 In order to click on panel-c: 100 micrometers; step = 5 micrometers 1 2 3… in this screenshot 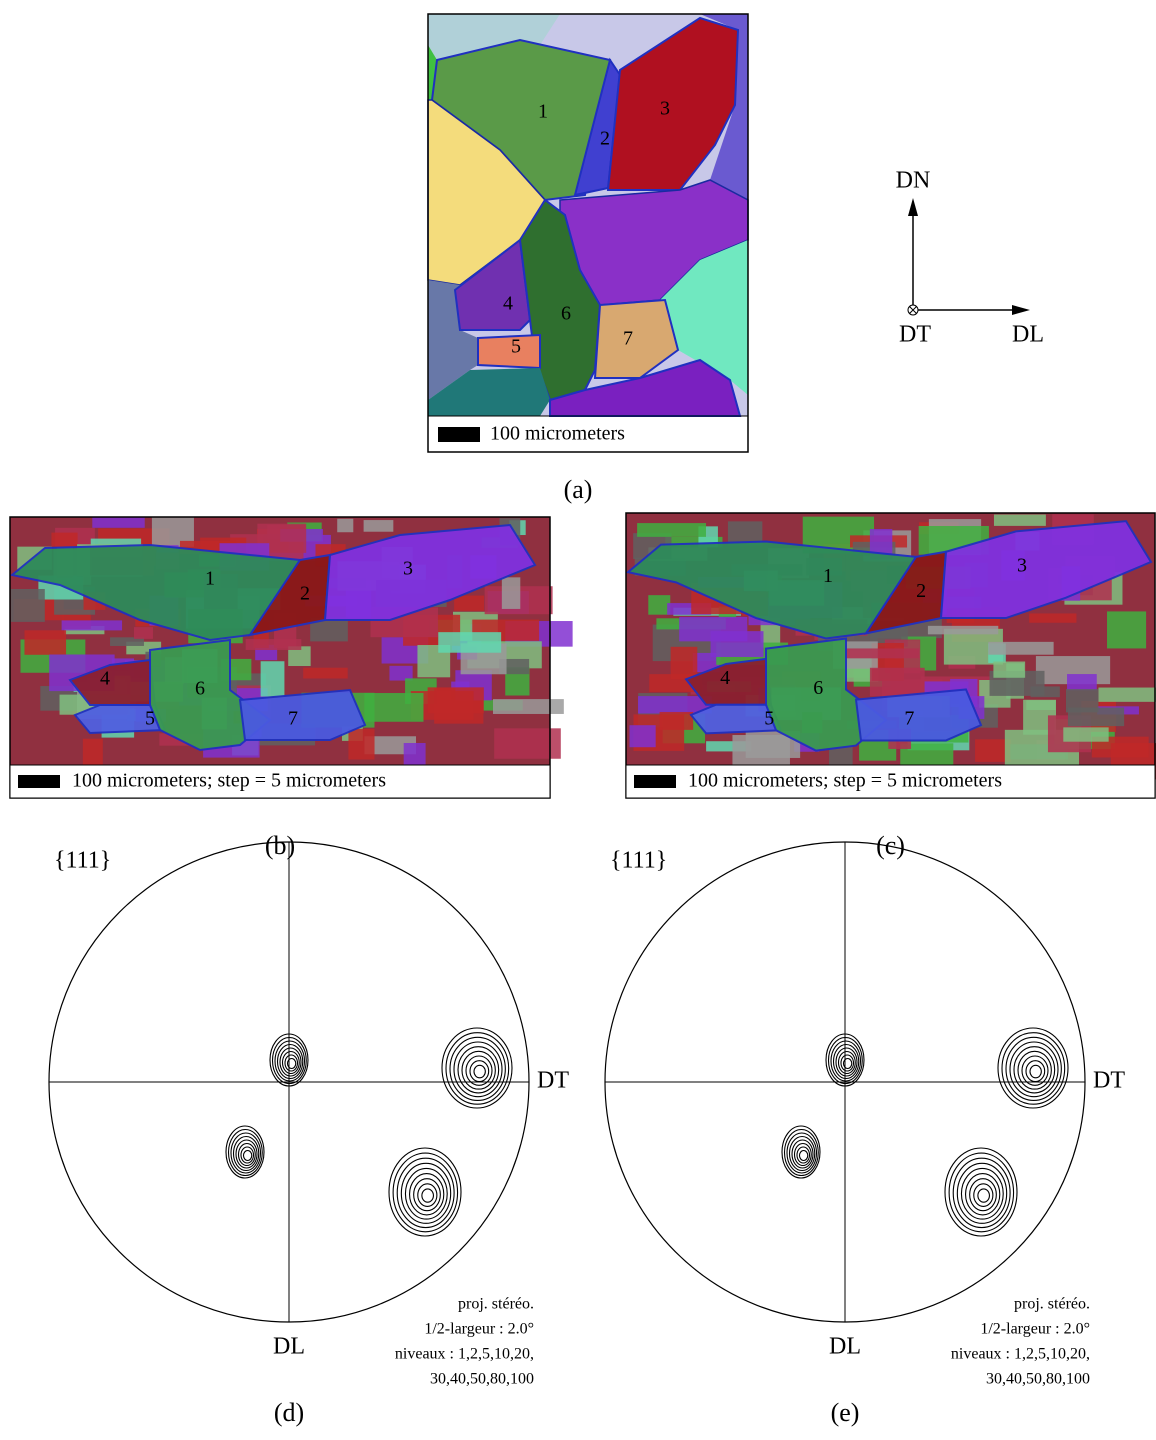, I will do `click(890, 686)`.